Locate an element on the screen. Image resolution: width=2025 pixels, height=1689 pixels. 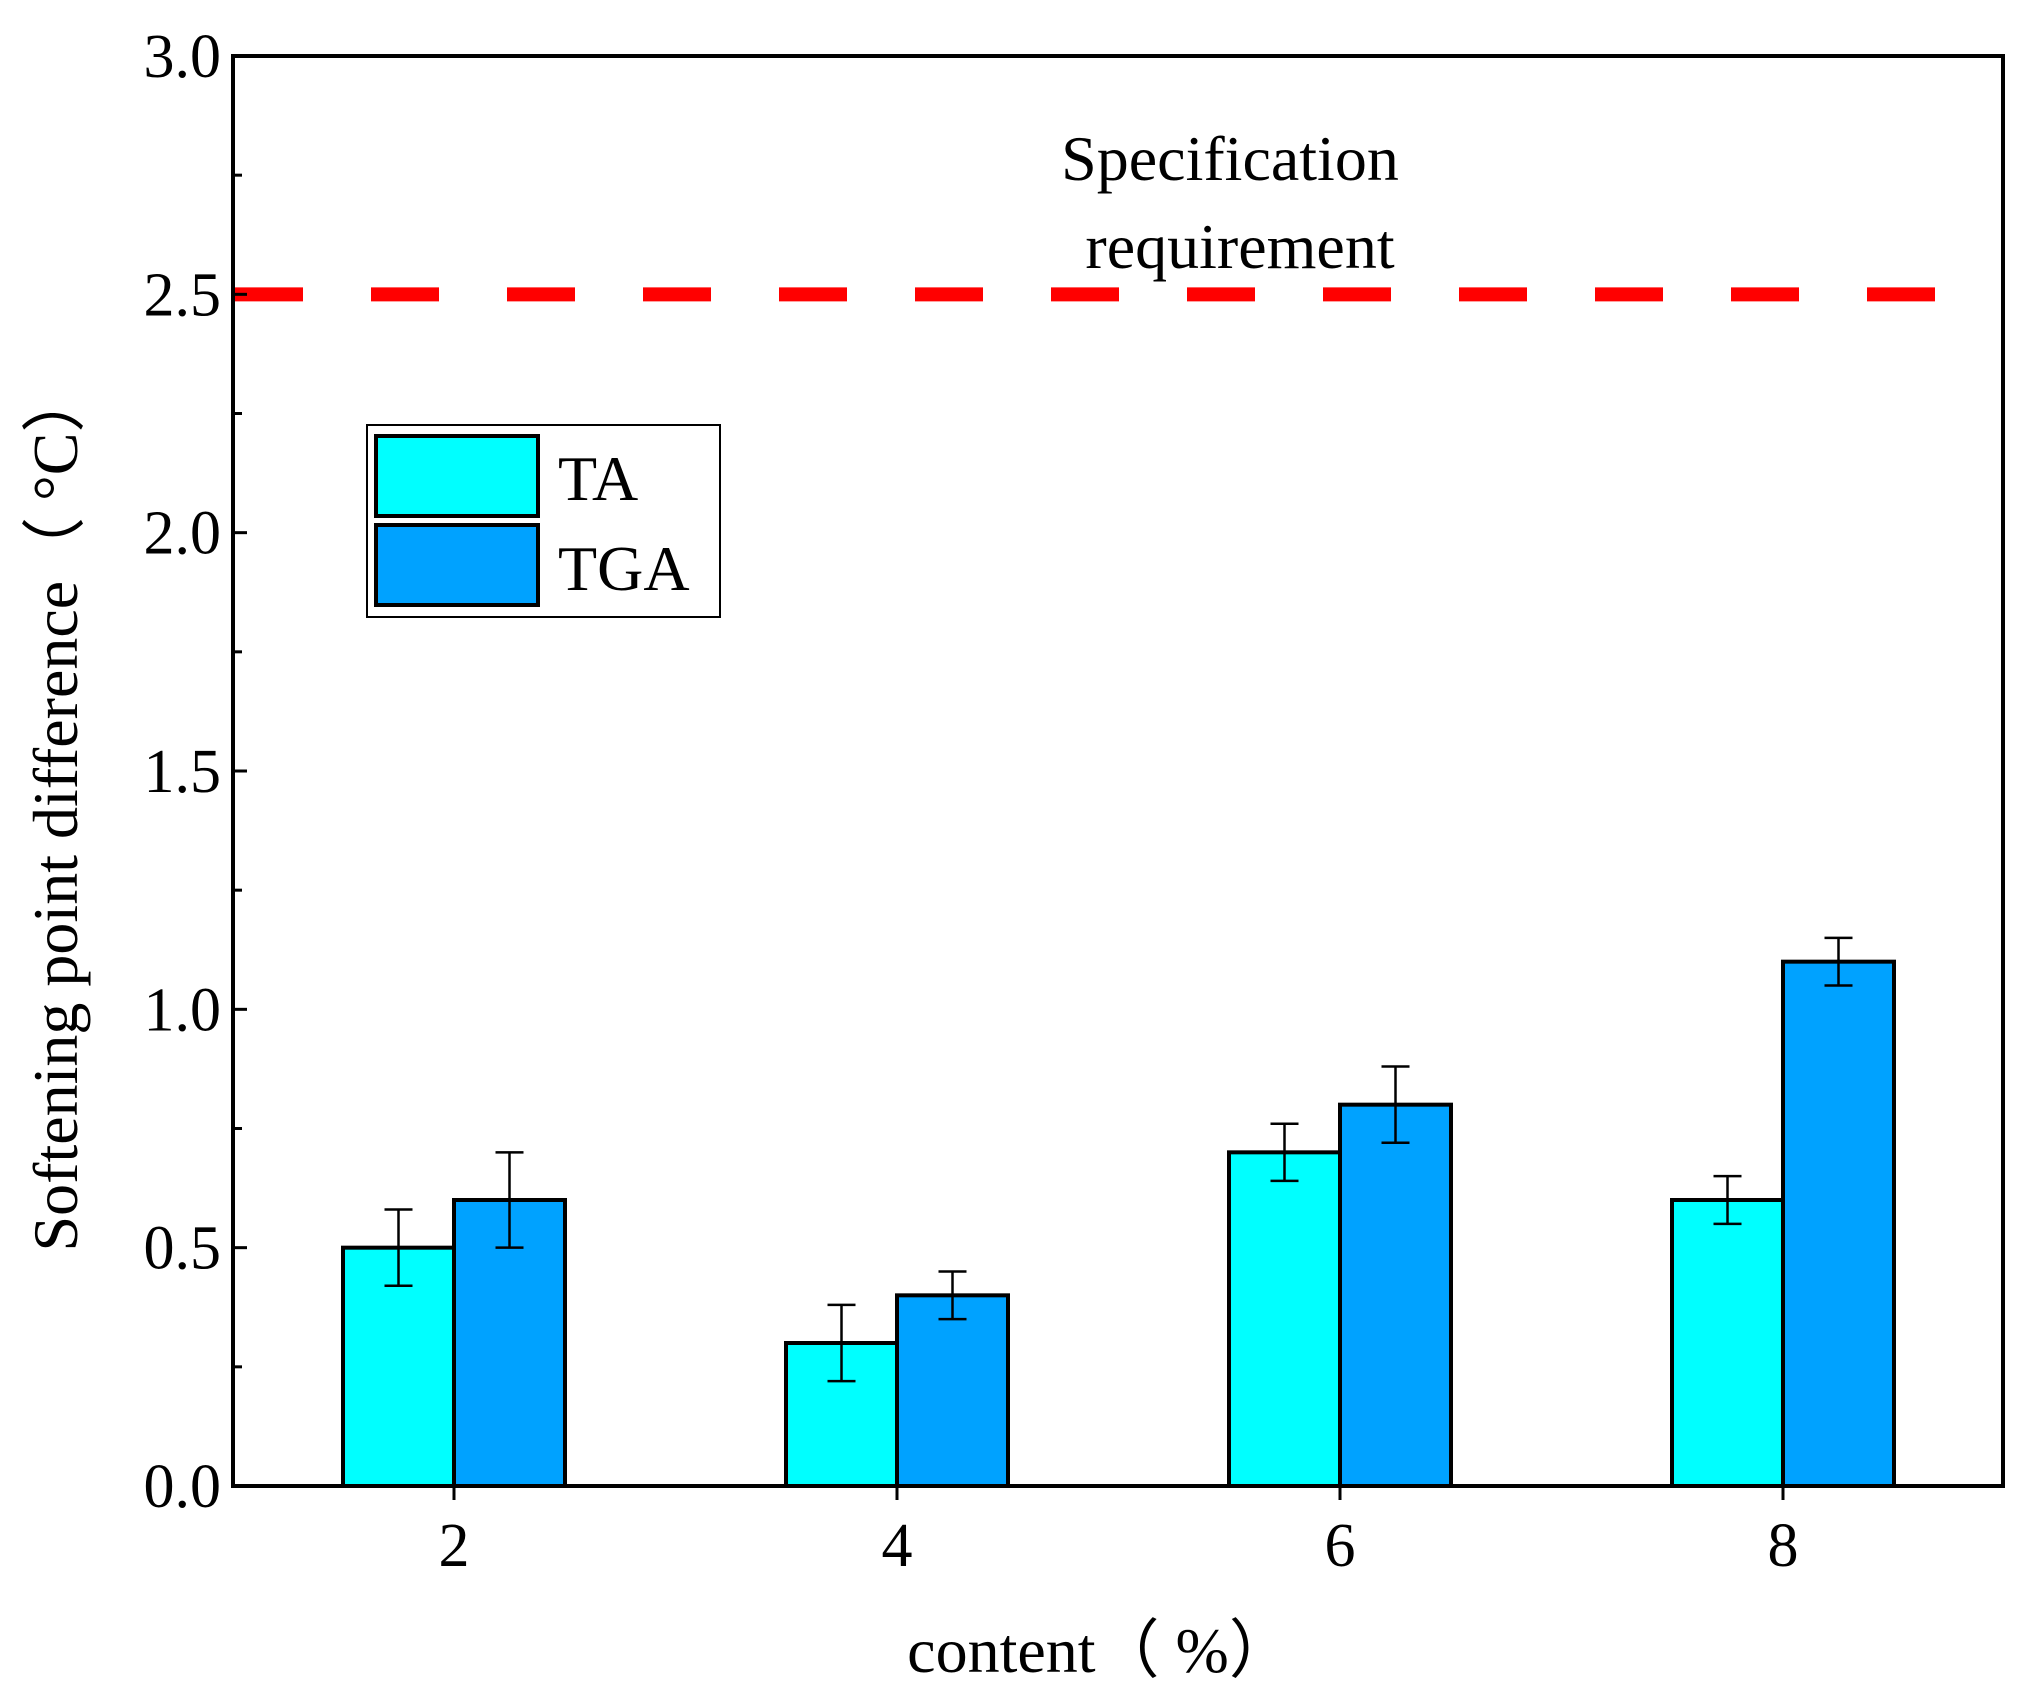
y-tick-label: 3.0 is located at coordinates (183, 57).